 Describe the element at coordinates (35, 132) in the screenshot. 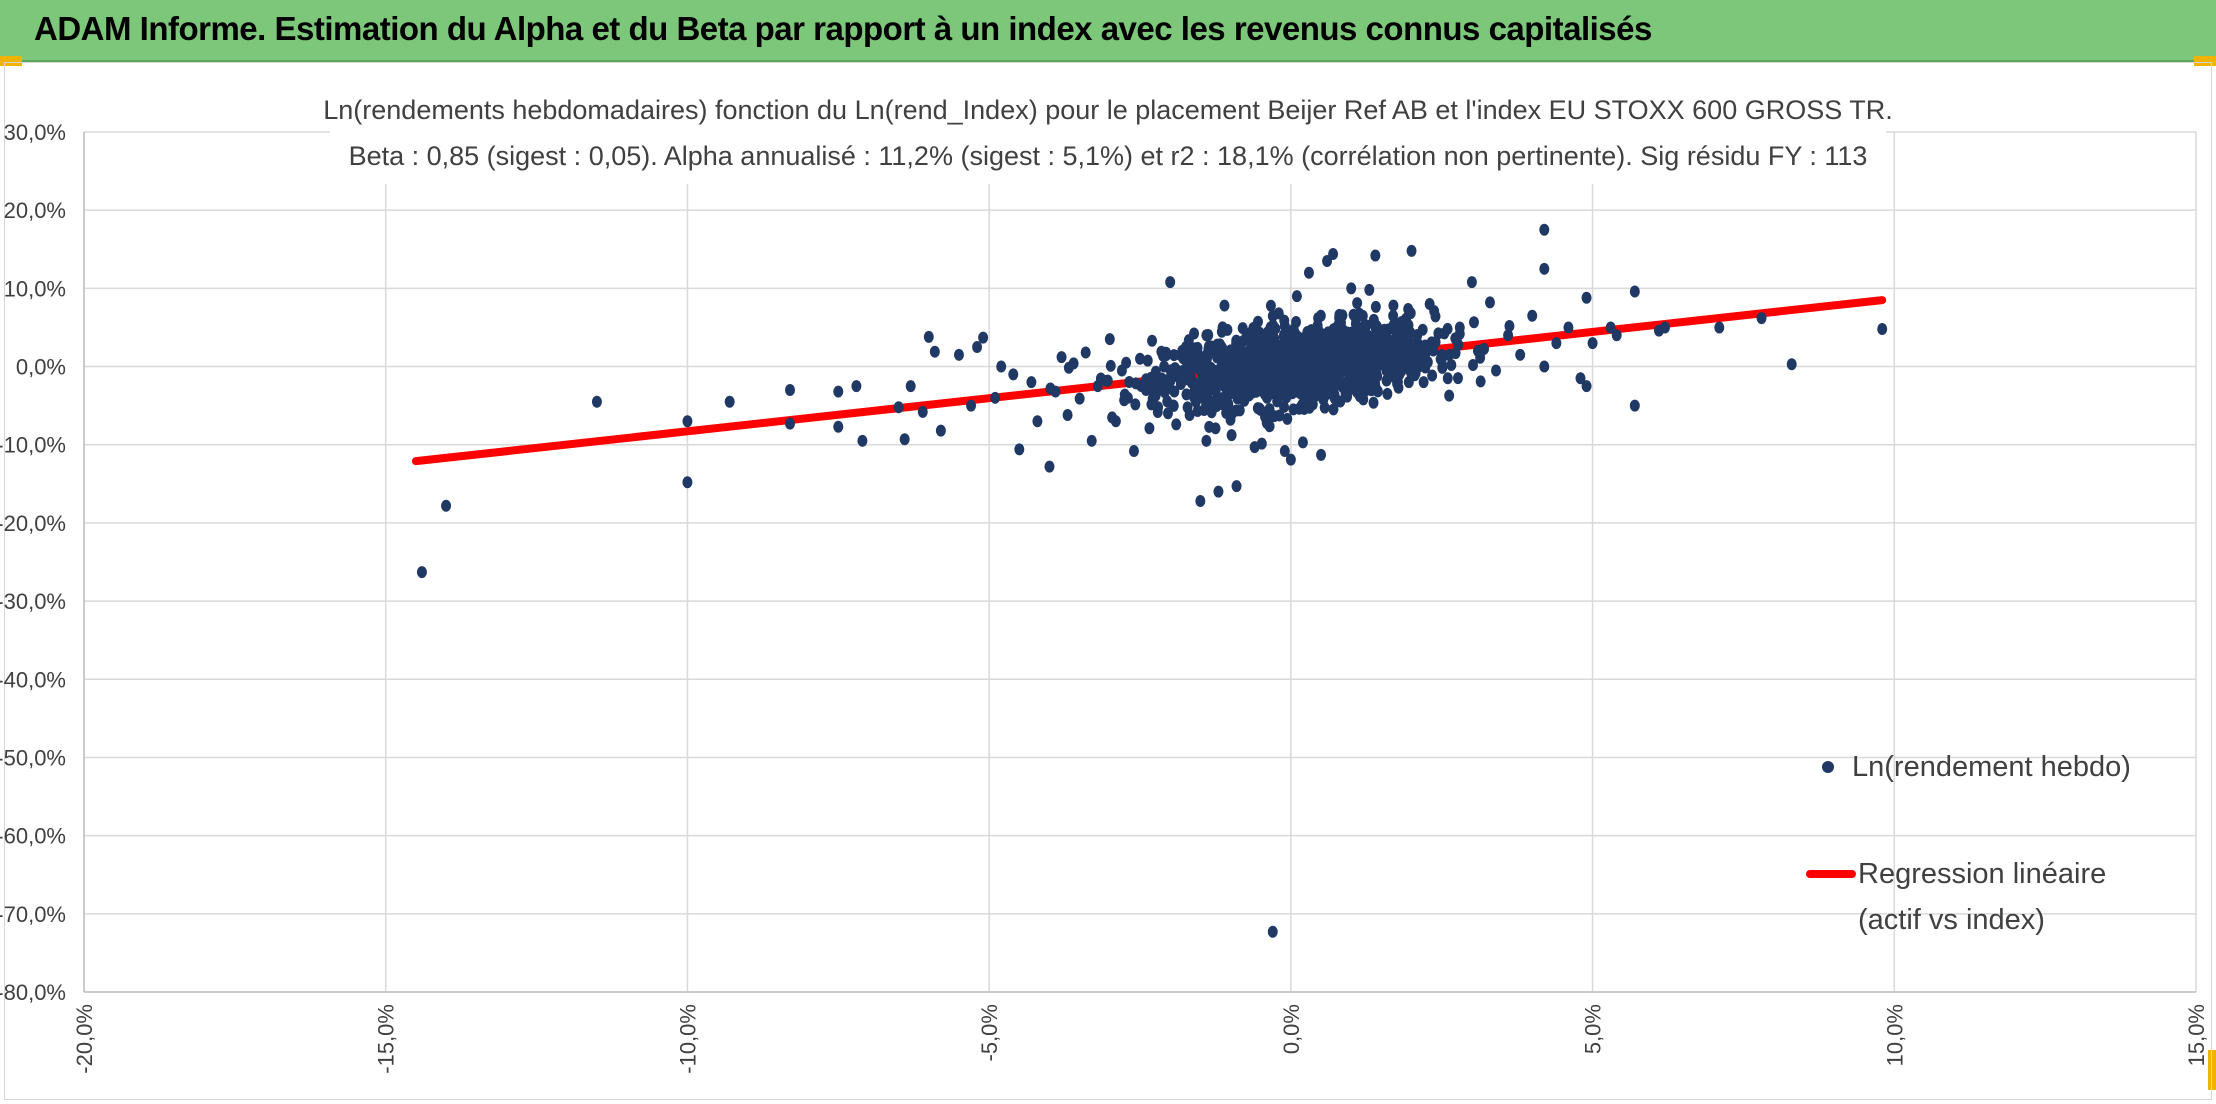

I see `y-tick-label: 30,0%` at that location.